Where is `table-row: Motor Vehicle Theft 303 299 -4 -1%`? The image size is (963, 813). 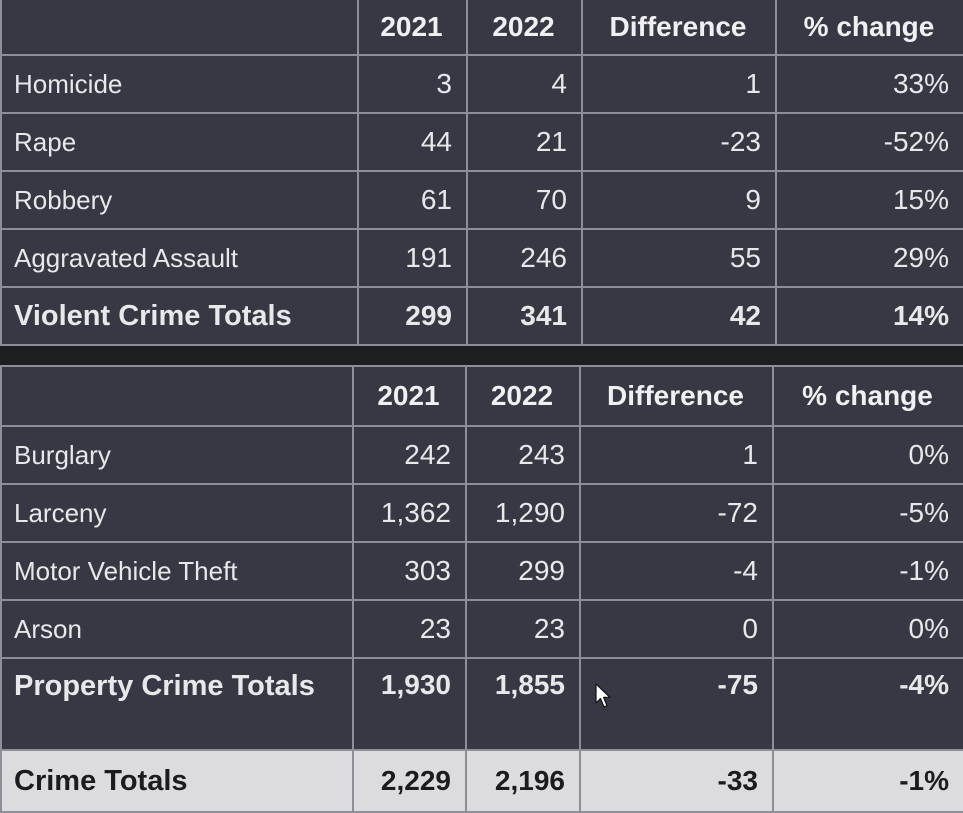 table-row: Motor Vehicle Theft 303 299 -4 -1% is located at coordinates (481, 571).